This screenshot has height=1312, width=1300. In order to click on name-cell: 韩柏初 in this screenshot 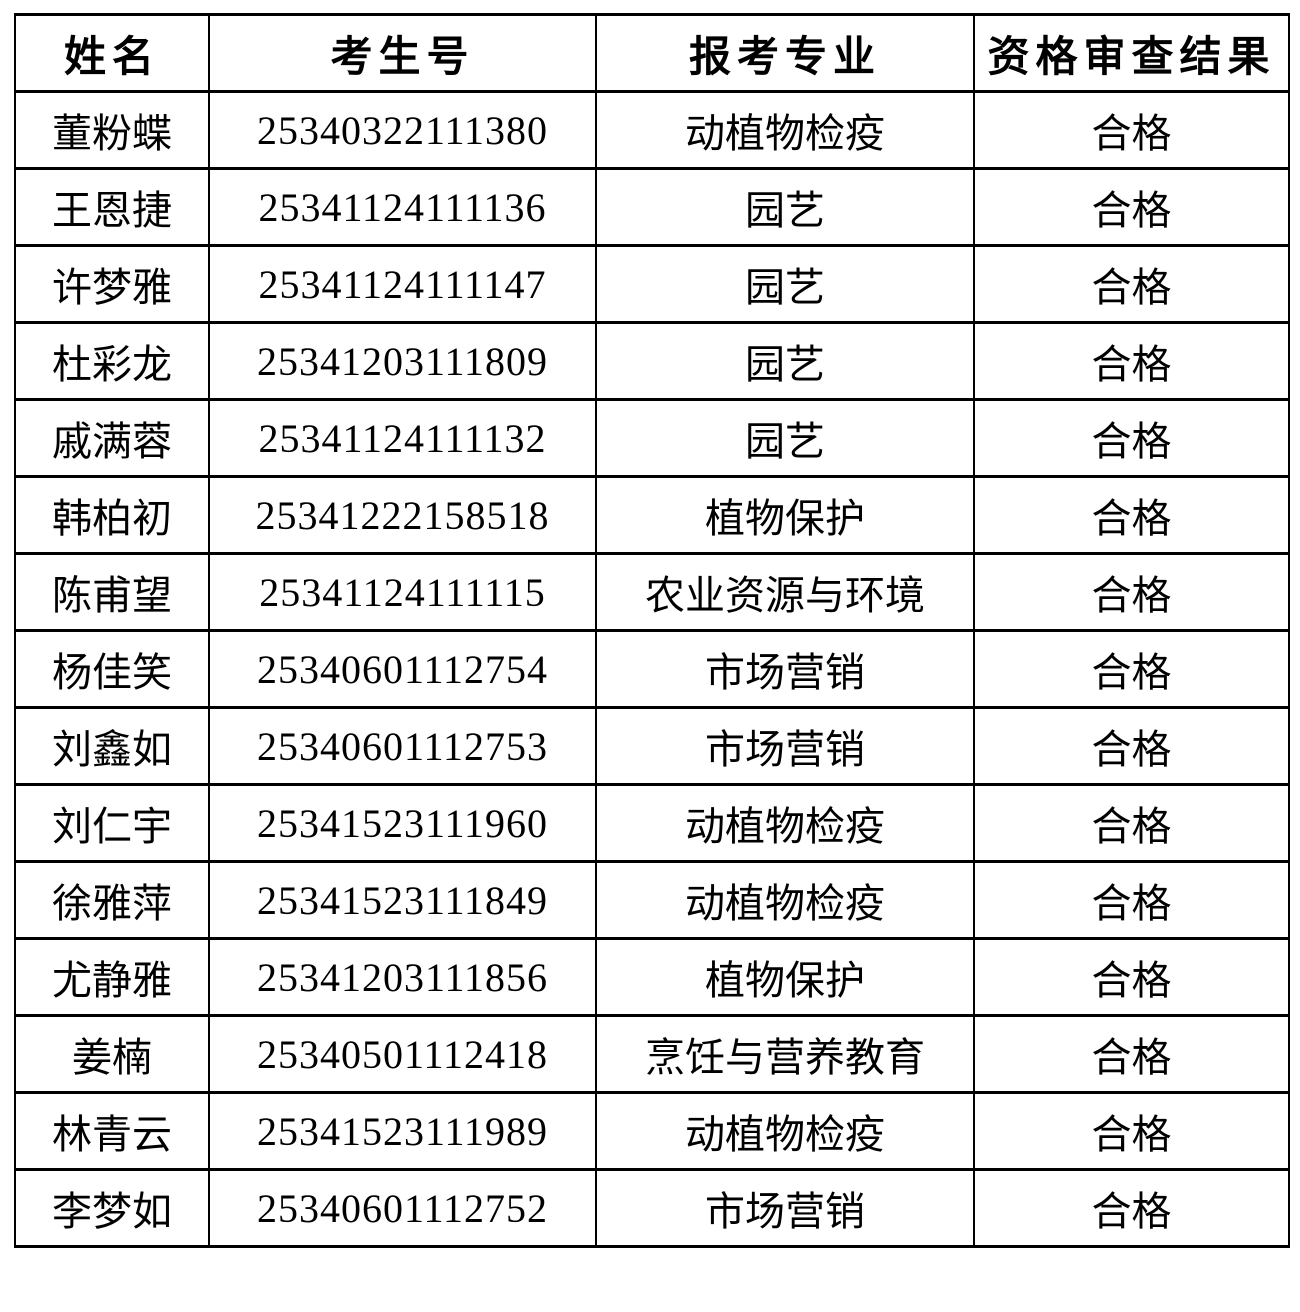, I will do `click(112, 515)`.